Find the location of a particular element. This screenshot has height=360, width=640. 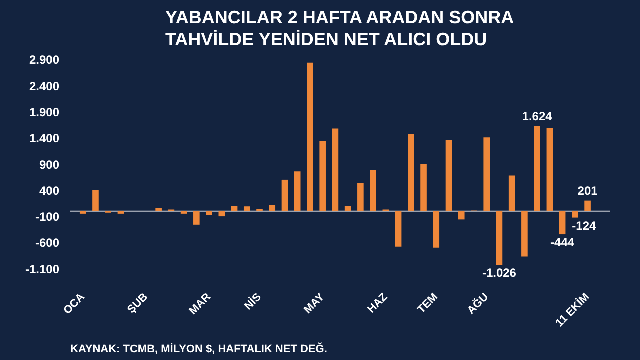

text: KAYNAK: TCMB, MİLYON $, HAFTALIK NET DEĞ. is located at coordinates (199, 349).